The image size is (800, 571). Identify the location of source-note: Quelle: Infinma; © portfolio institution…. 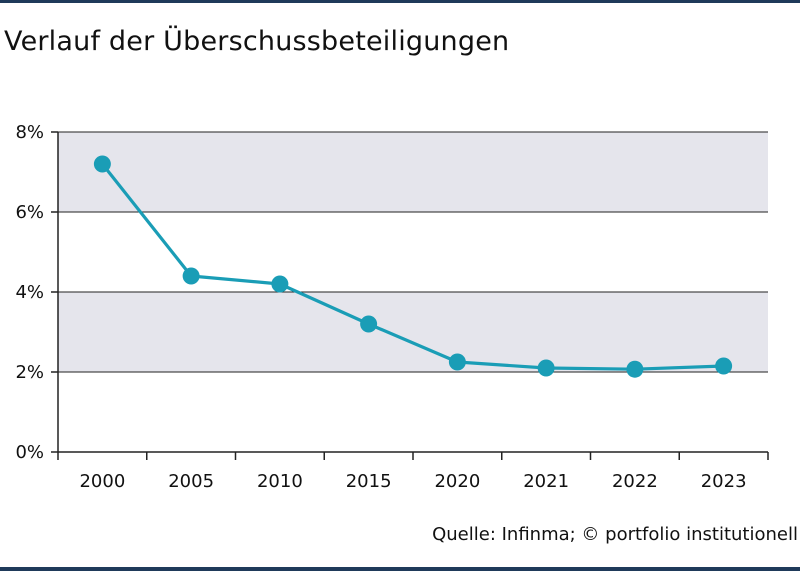
(615, 534).